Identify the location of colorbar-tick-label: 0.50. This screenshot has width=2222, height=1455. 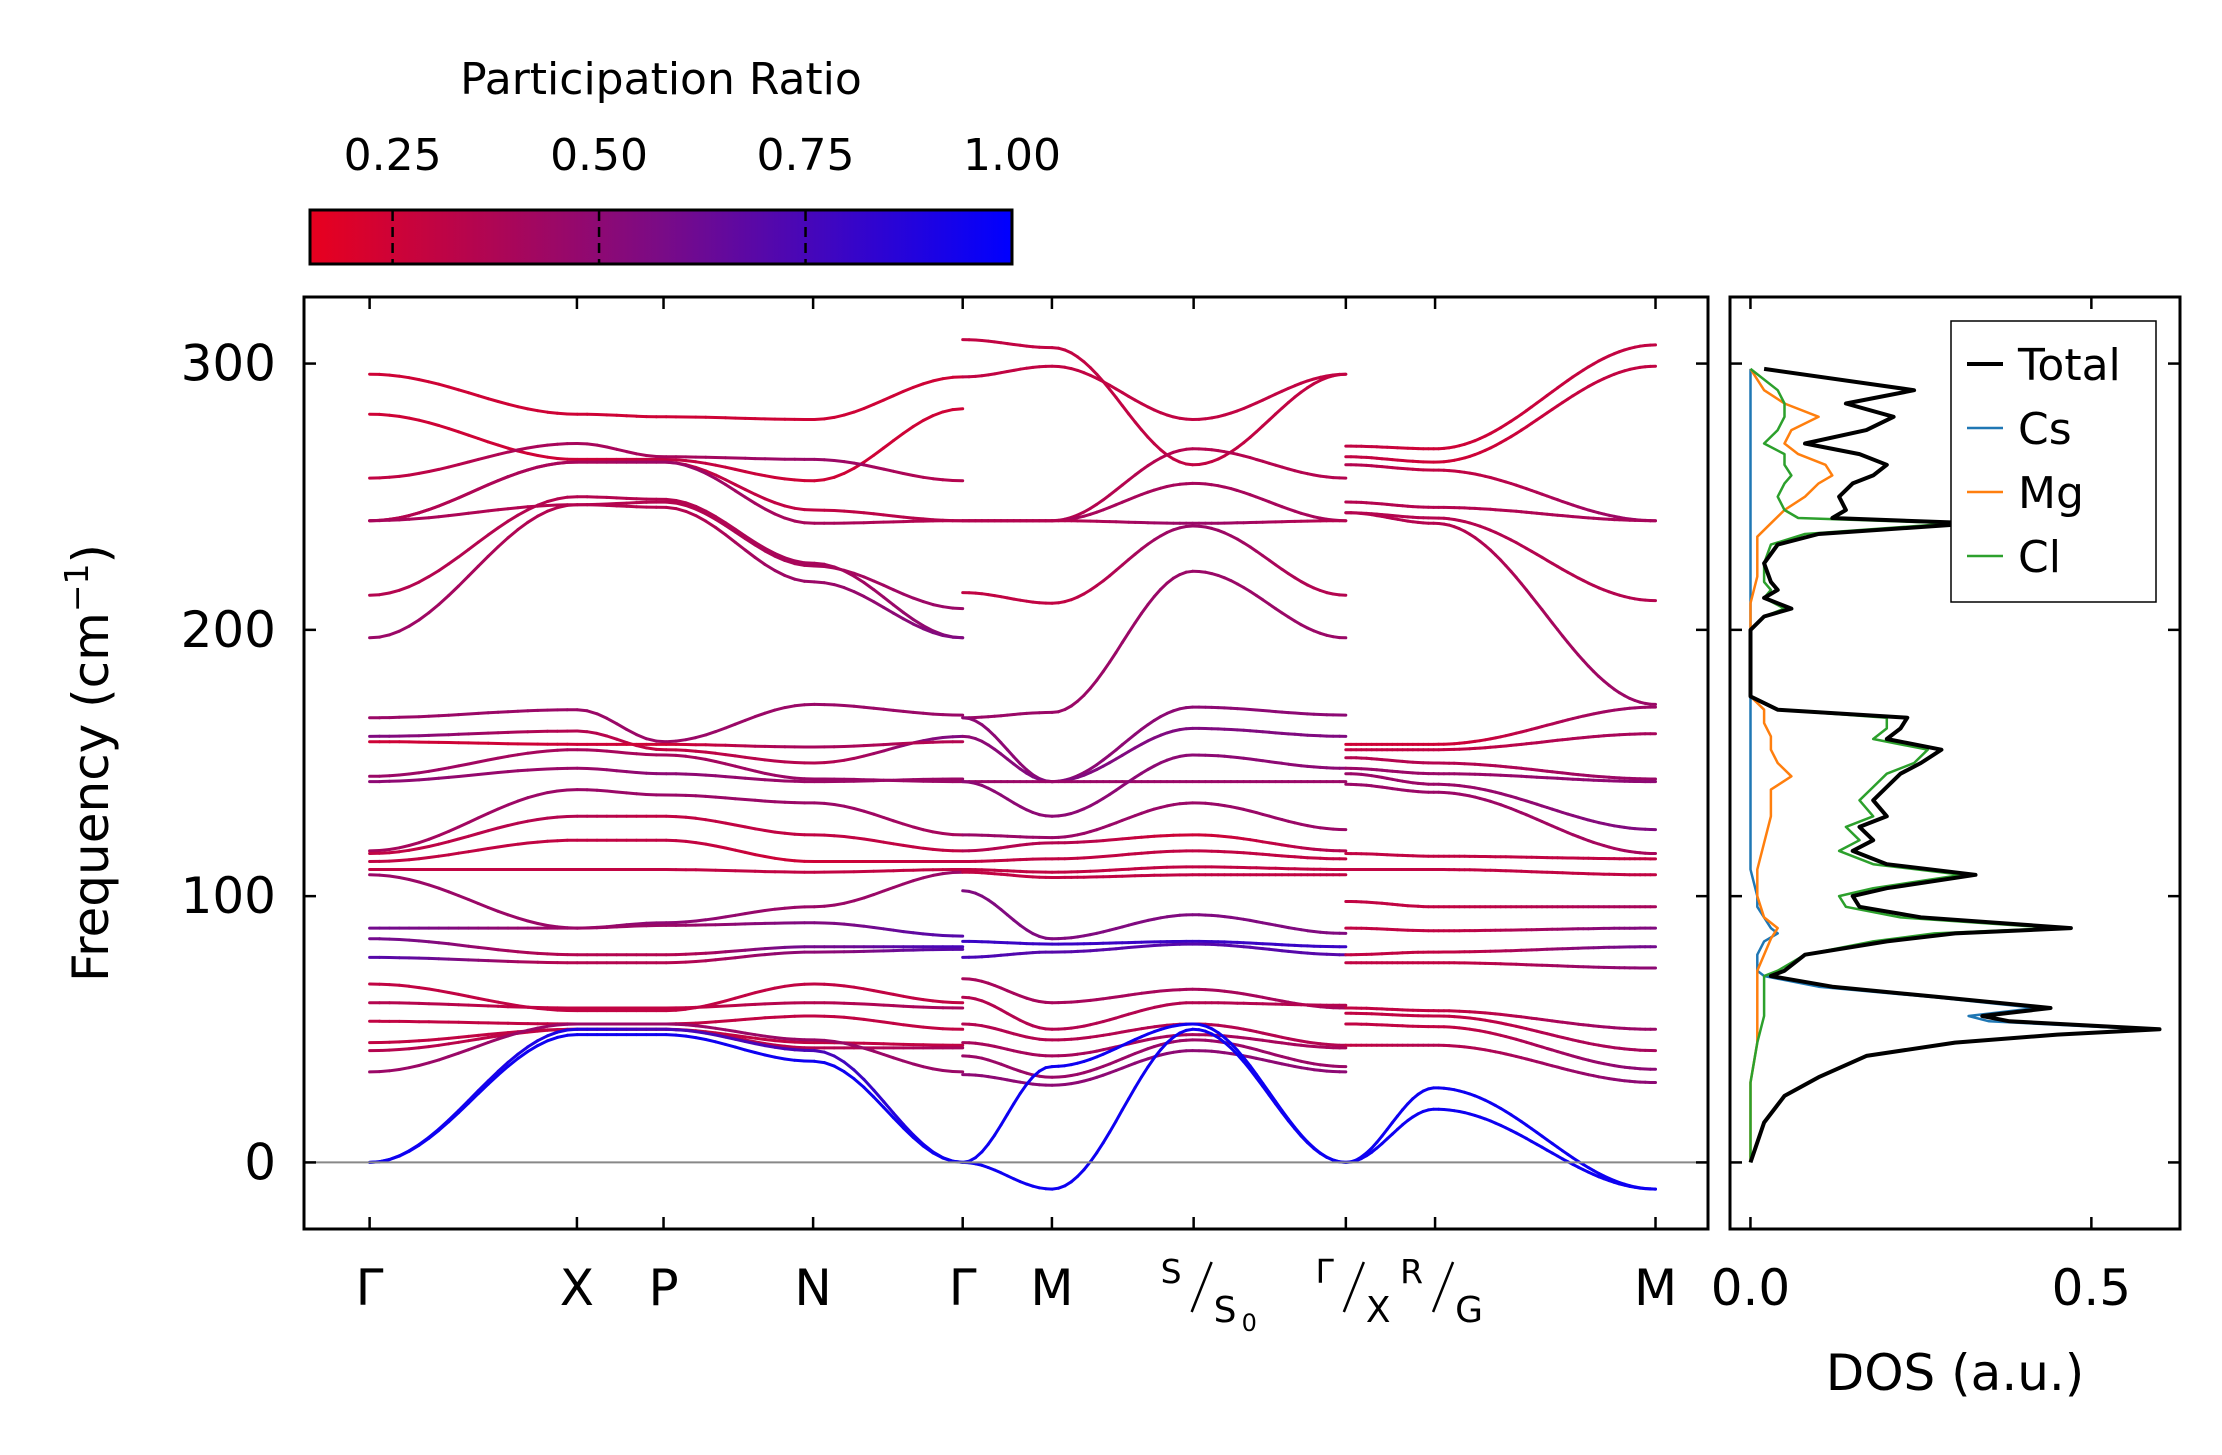
(599, 155).